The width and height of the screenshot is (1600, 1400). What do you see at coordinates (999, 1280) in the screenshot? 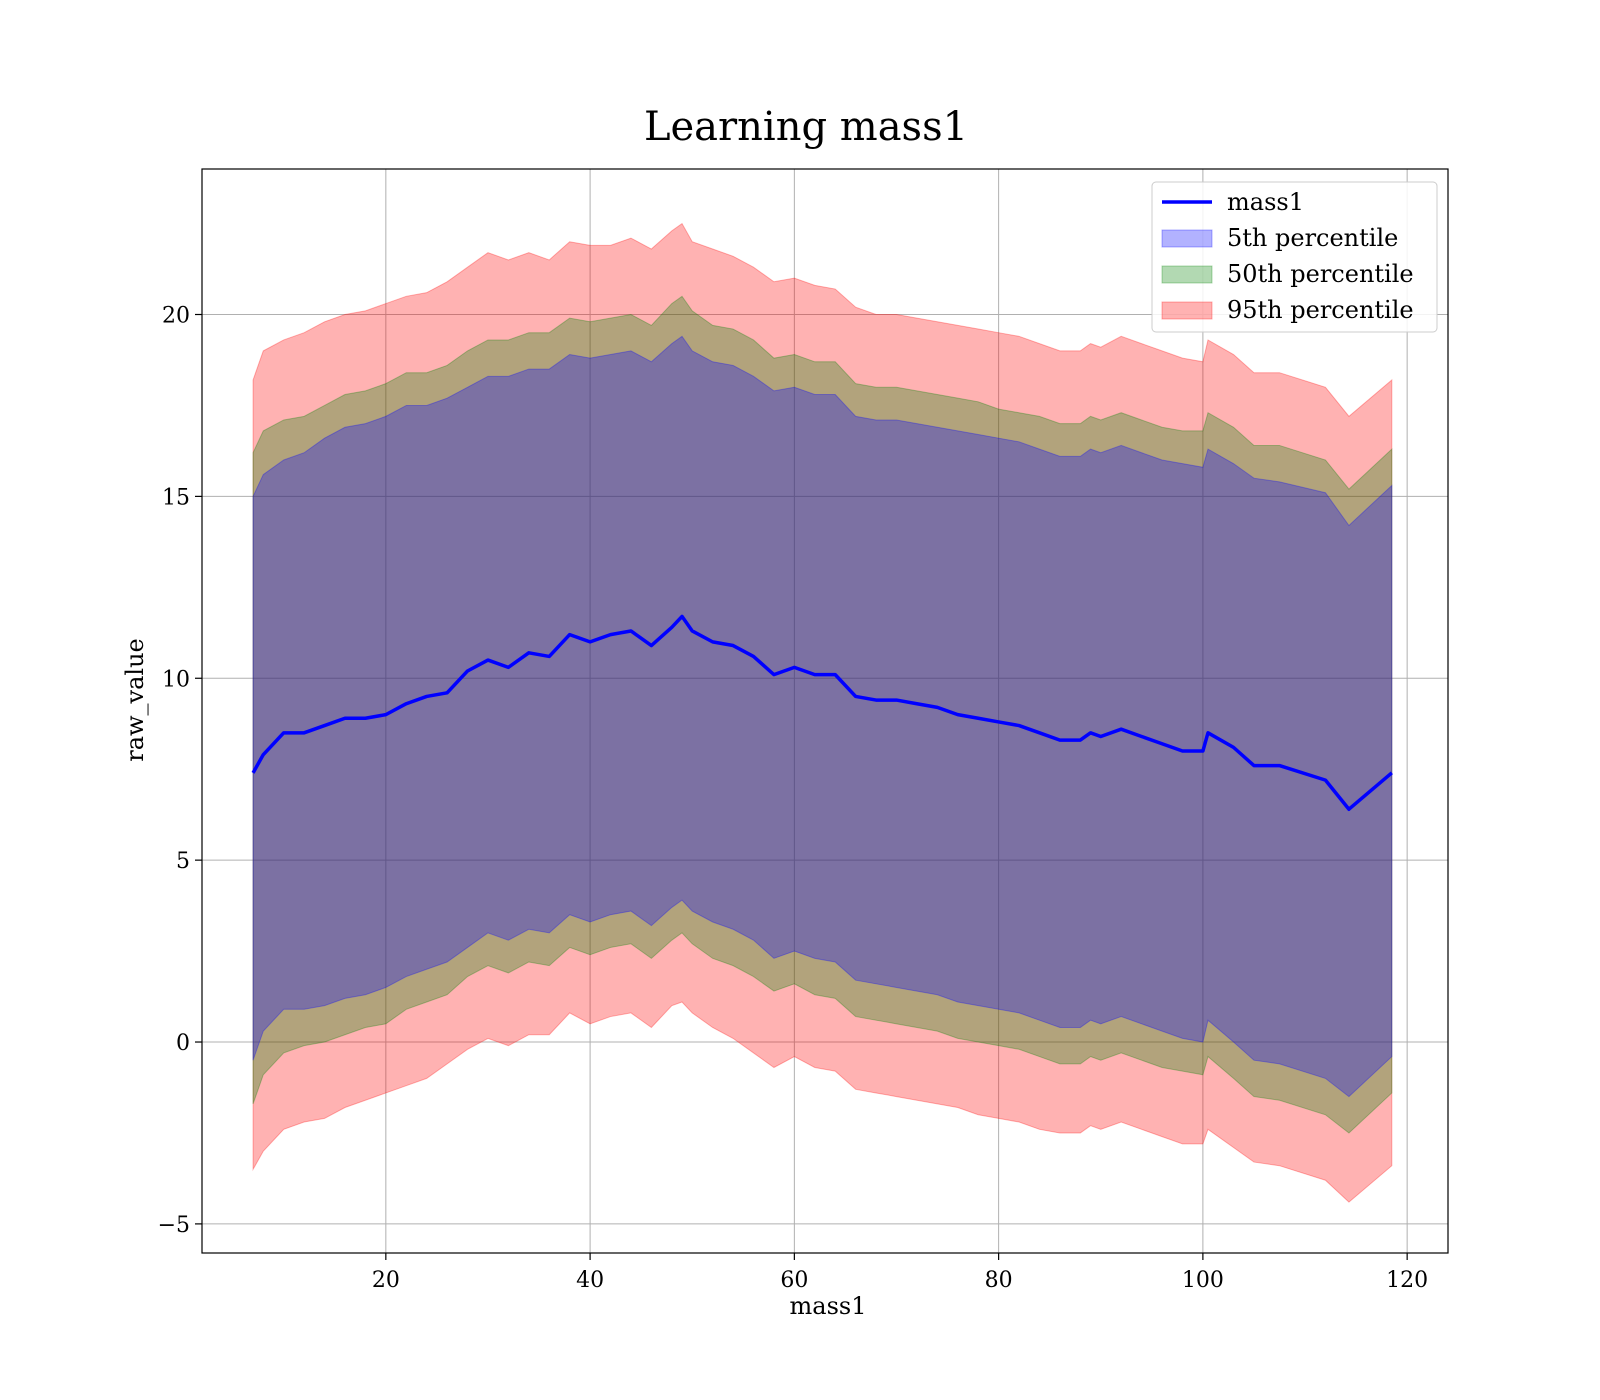
I see `x-tick-label: 80` at bounding box center [999, 1280].